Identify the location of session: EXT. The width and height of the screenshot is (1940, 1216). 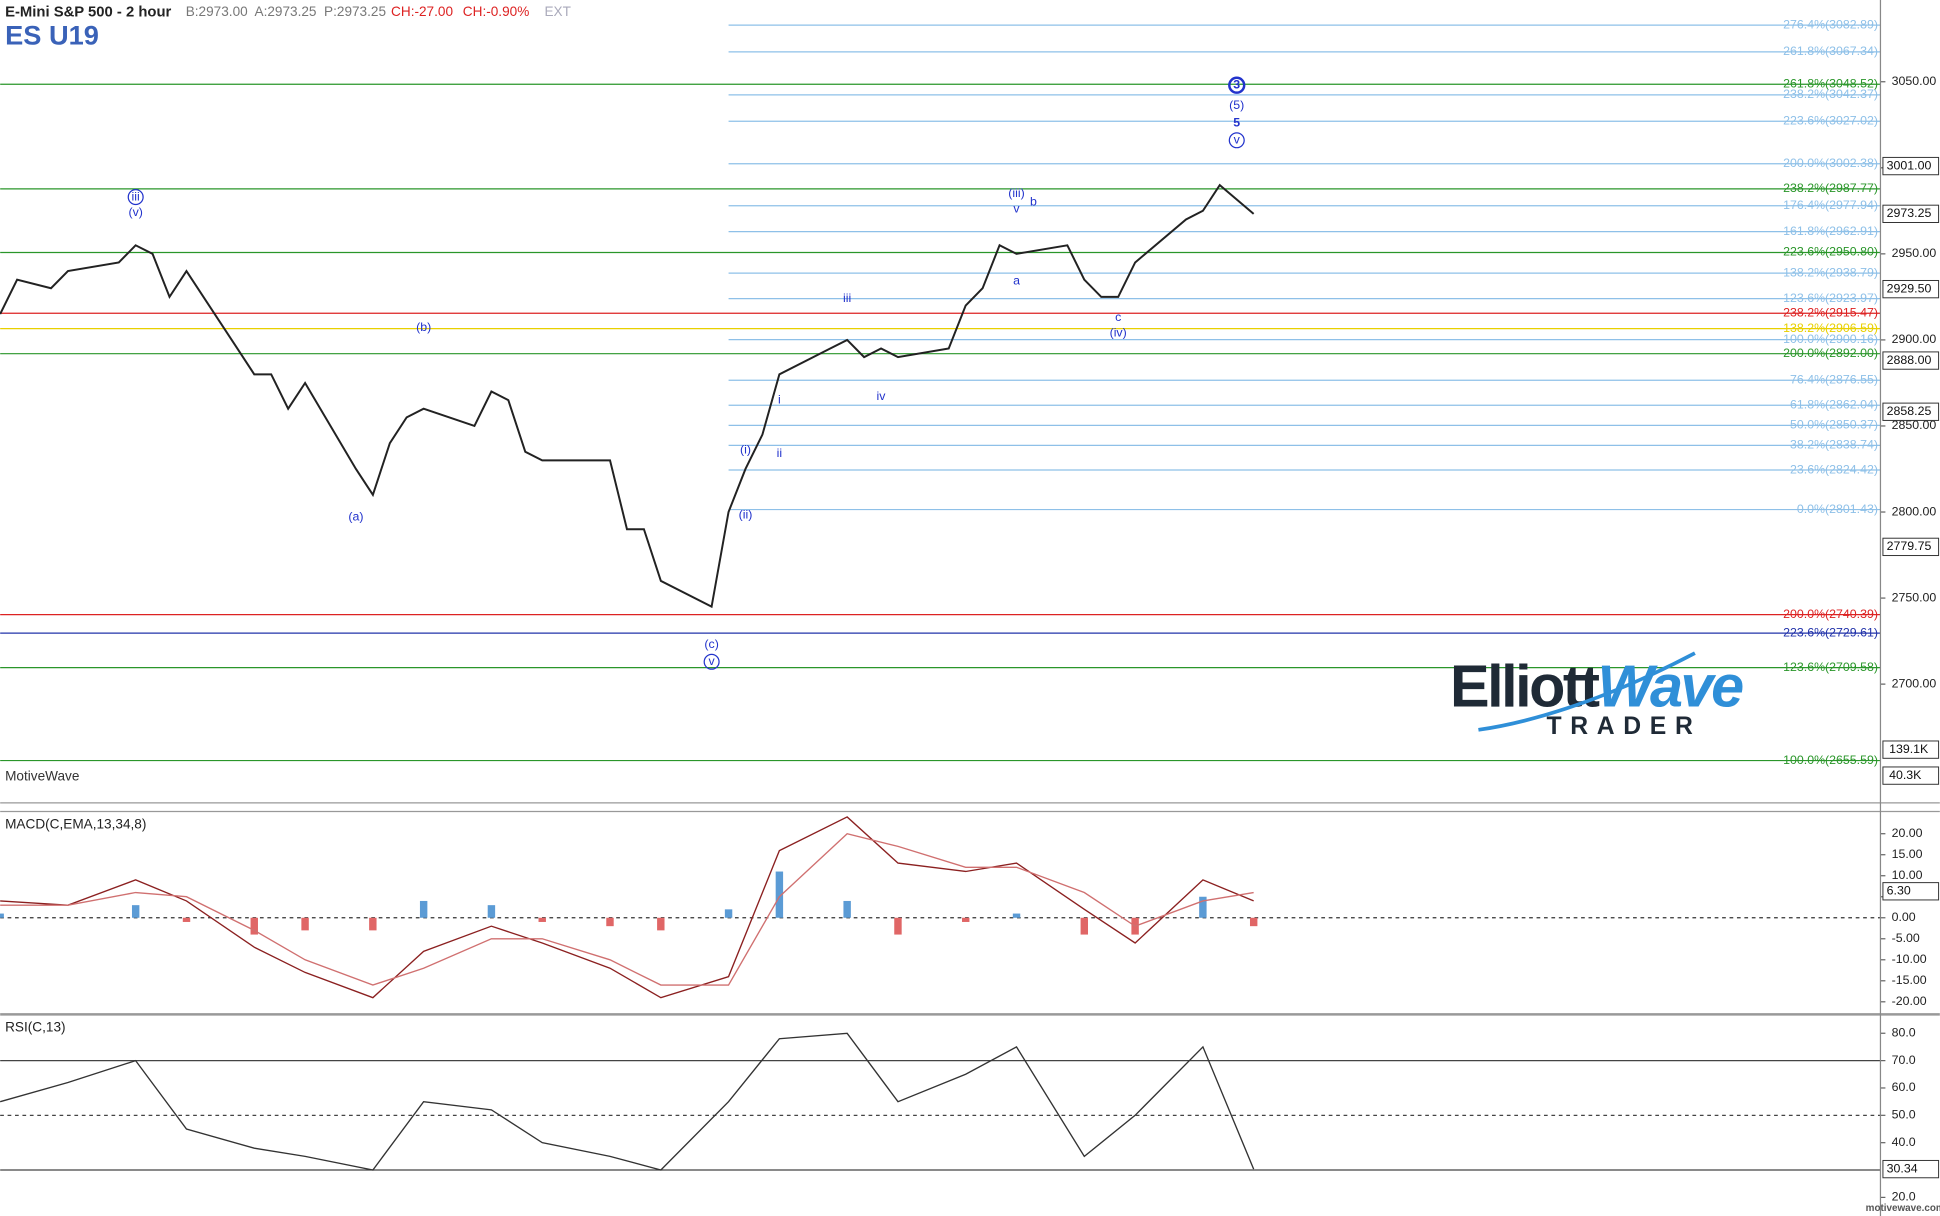
(557, 11).